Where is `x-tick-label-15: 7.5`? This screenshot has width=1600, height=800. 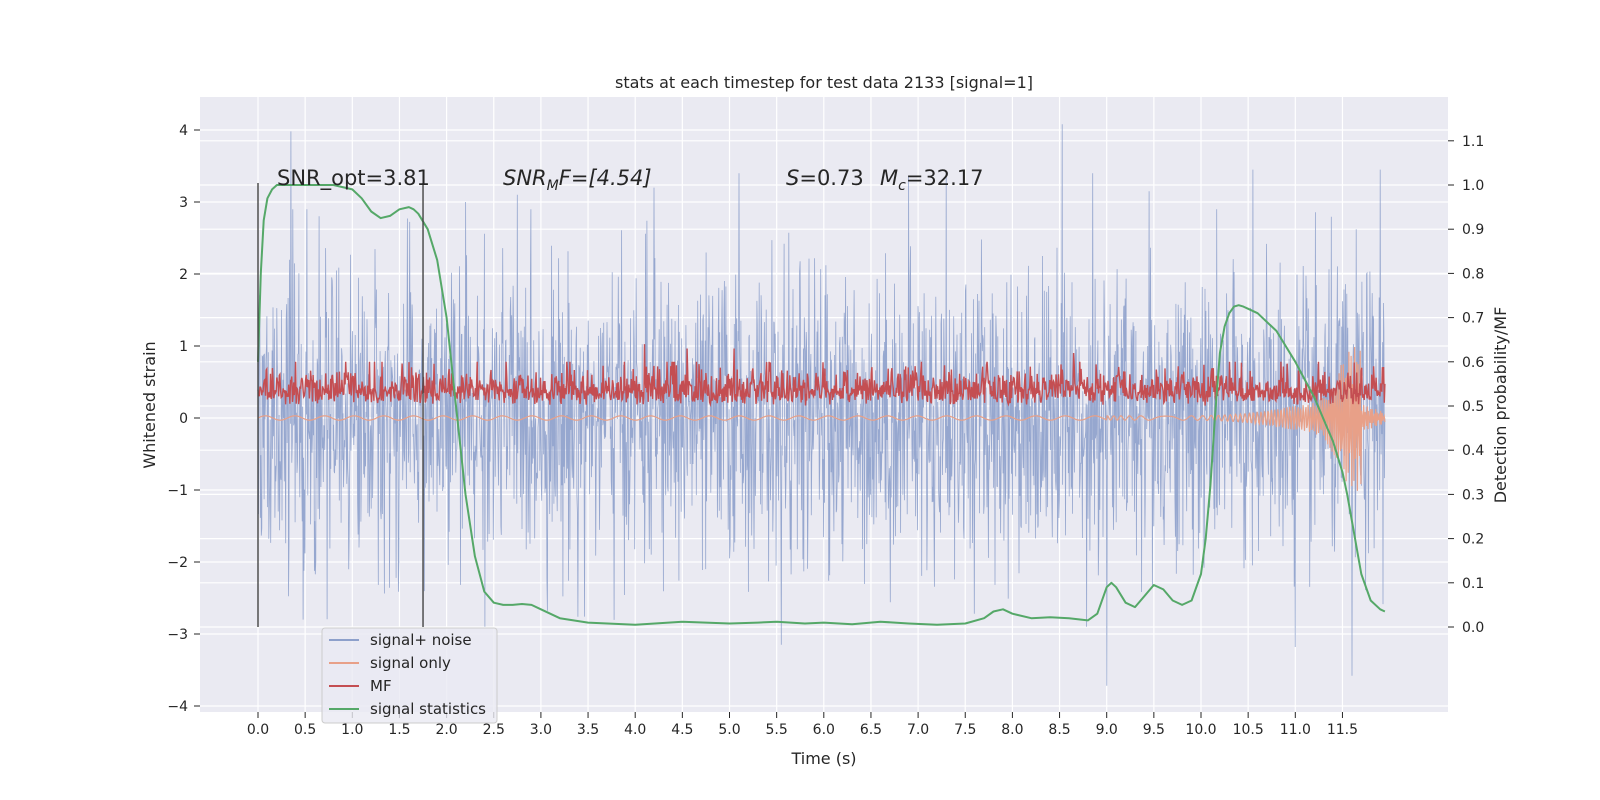 x-tick-label-15: 7.5 is located at coordinates (965, 730).